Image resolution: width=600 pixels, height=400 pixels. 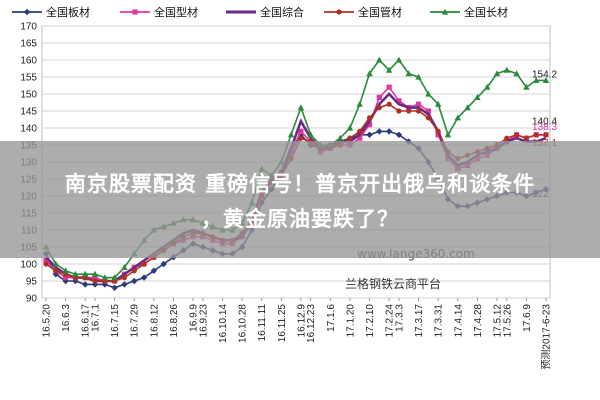 What do you see at coordinates (331, 318) in the screenshot?
I see `x-tick-label: 17.1.6` at bounding box center [331, 318].